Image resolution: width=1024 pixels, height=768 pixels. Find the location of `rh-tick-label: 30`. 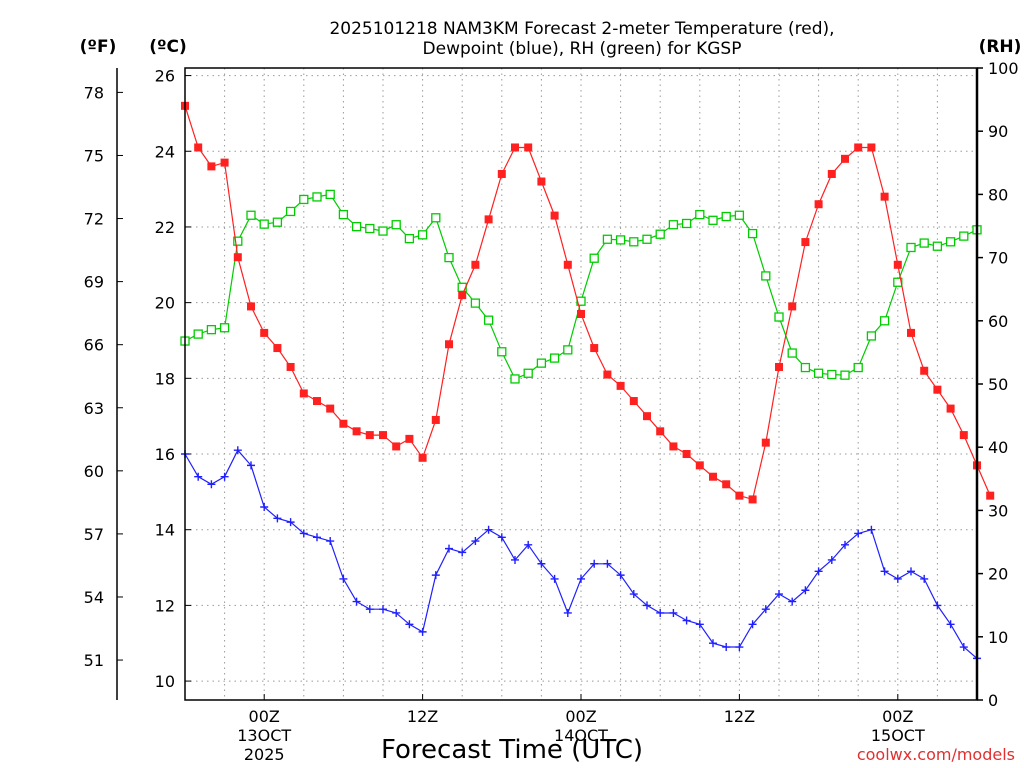

rh-tick-label: 30 is located at coordinates (998, 510).